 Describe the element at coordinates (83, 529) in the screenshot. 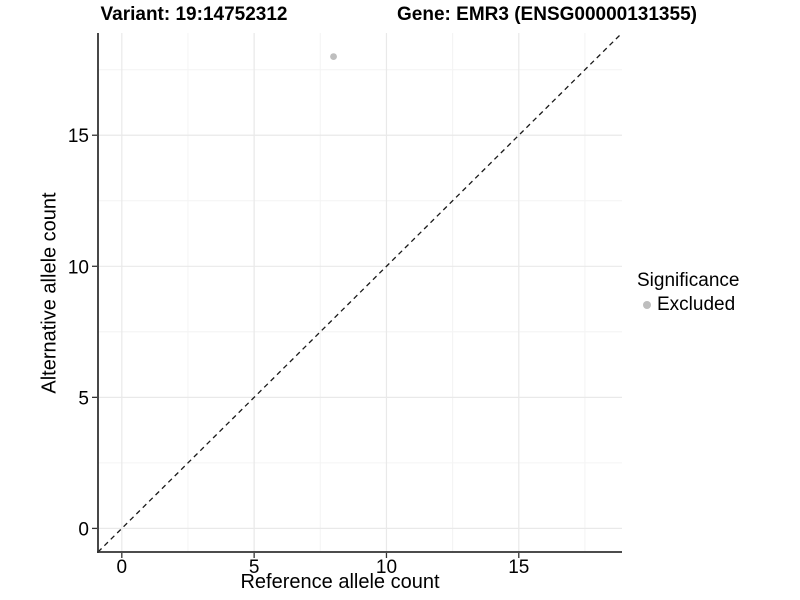

I see `y-tick-label: 0` at that location.